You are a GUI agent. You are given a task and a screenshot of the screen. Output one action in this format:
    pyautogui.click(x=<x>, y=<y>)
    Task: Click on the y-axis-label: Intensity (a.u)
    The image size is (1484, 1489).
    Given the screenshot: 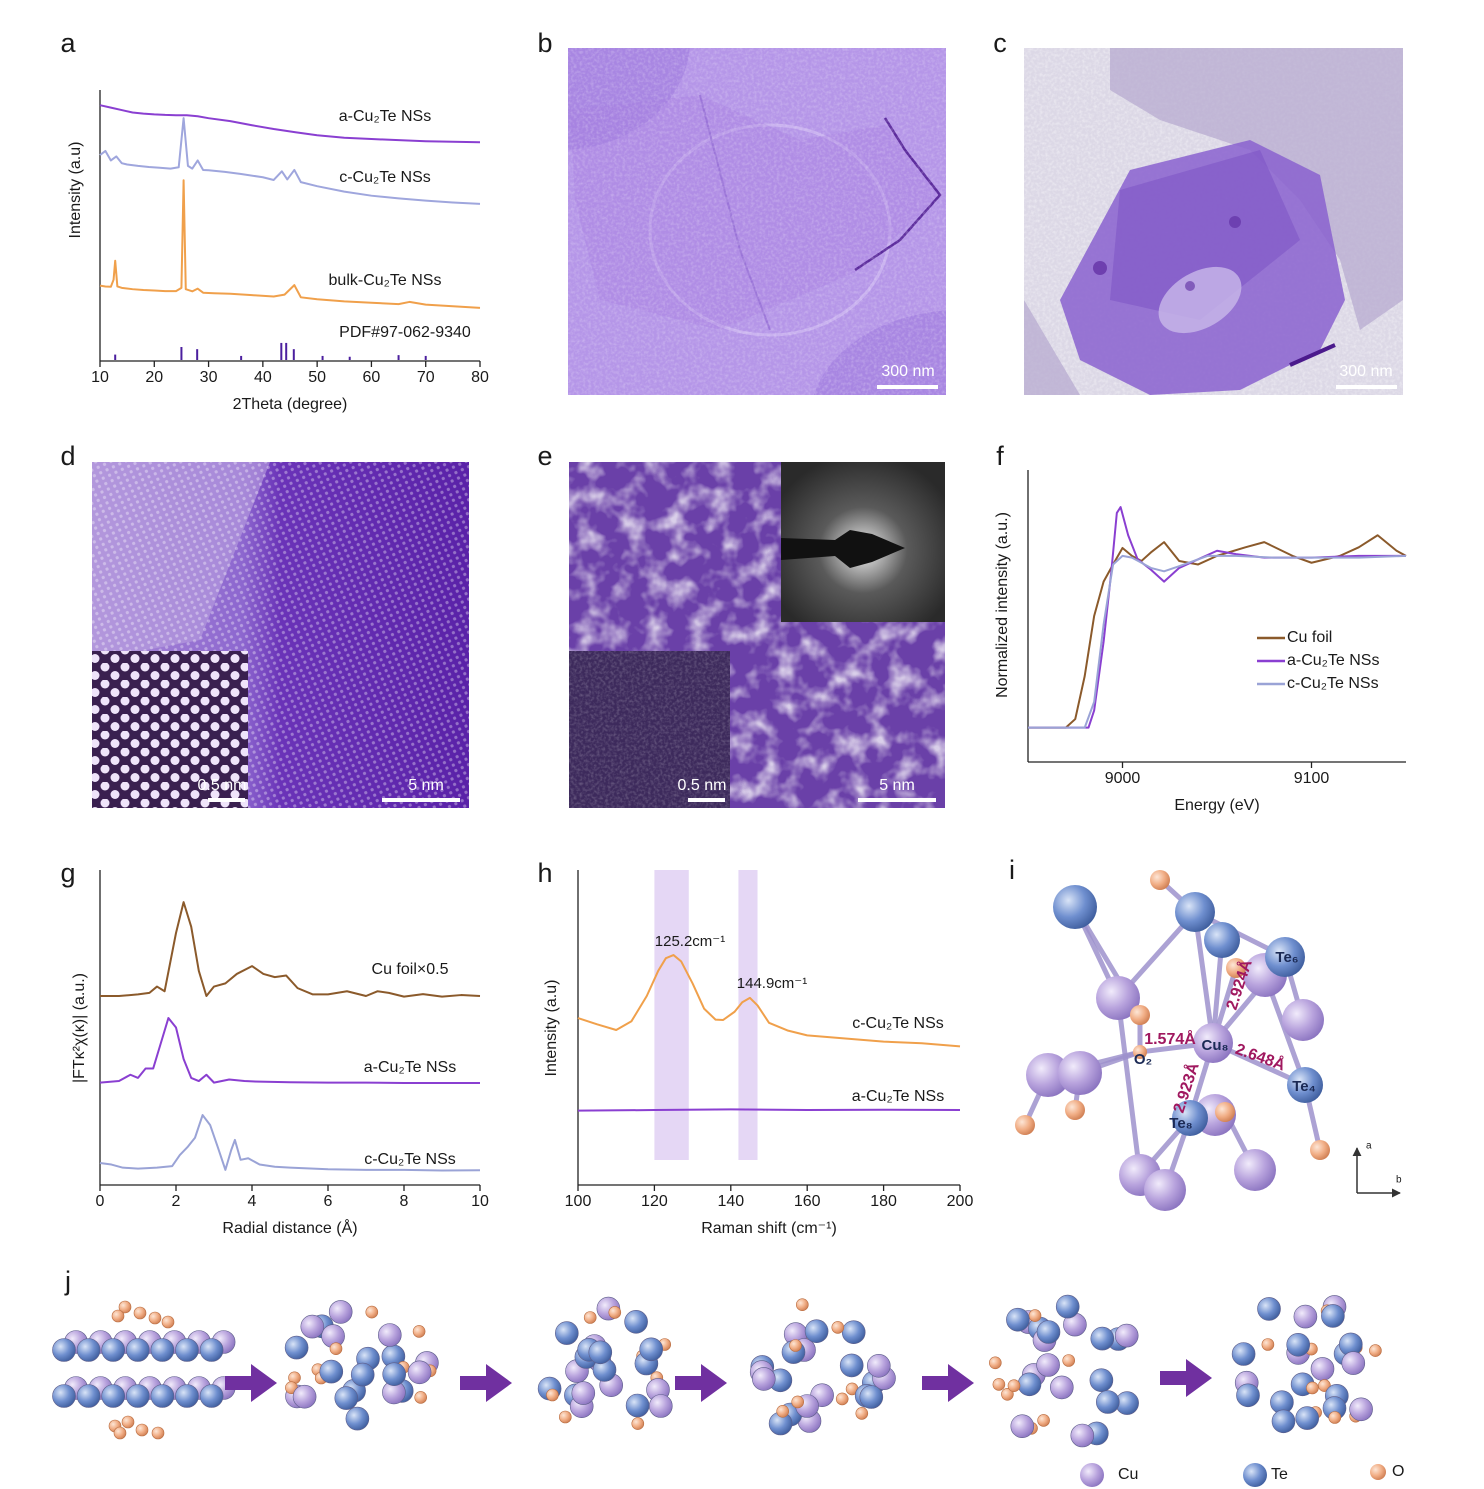 What is the action you would take?
    pyautogui.click(x=75, y=190)
    